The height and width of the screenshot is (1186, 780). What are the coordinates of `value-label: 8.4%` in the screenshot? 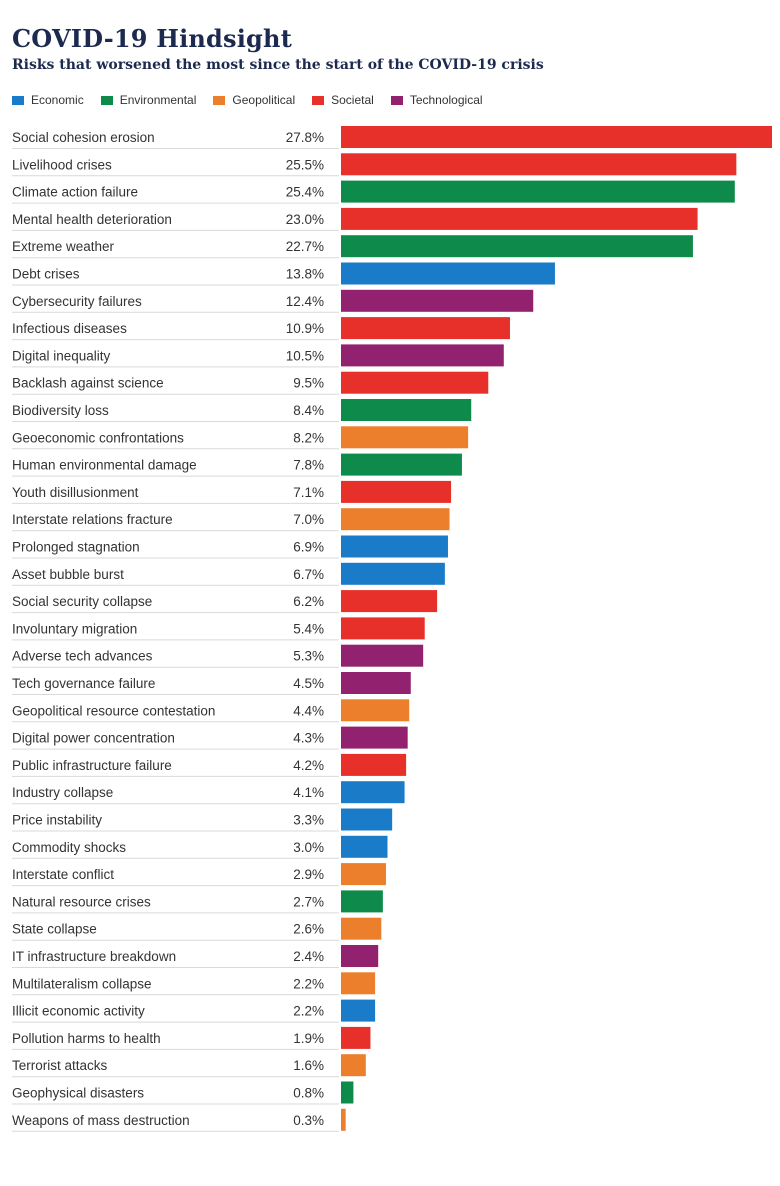 It's located at (308, 410).